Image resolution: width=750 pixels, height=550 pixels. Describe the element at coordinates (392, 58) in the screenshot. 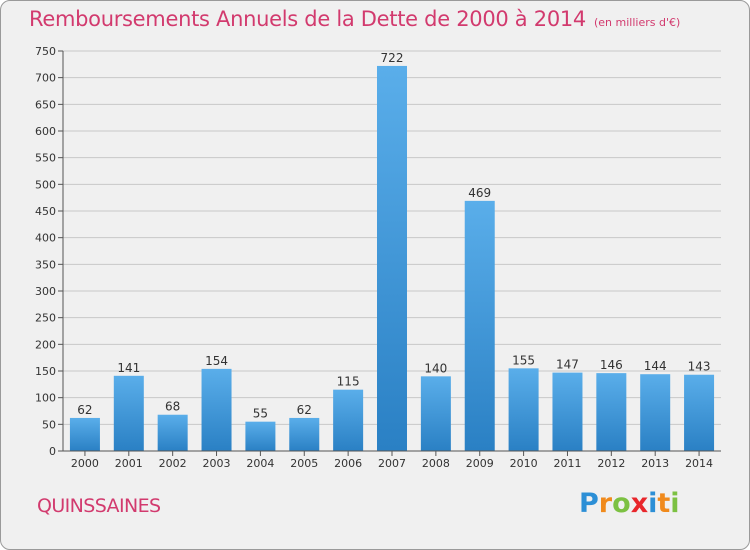

I see `bar-value-label: 722` at that location.